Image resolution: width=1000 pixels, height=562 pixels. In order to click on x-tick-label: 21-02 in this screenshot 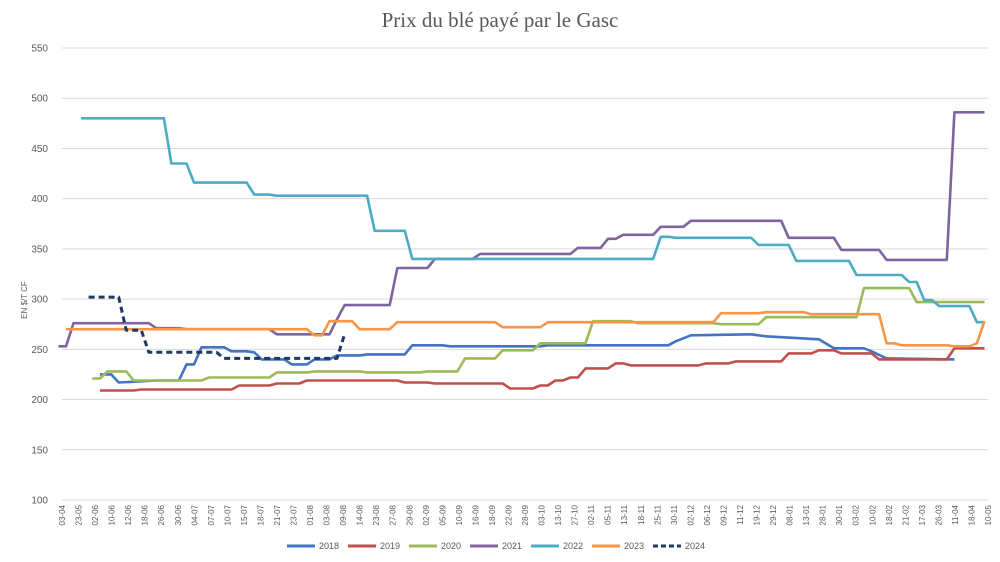, I will do `click(905, 514)`.